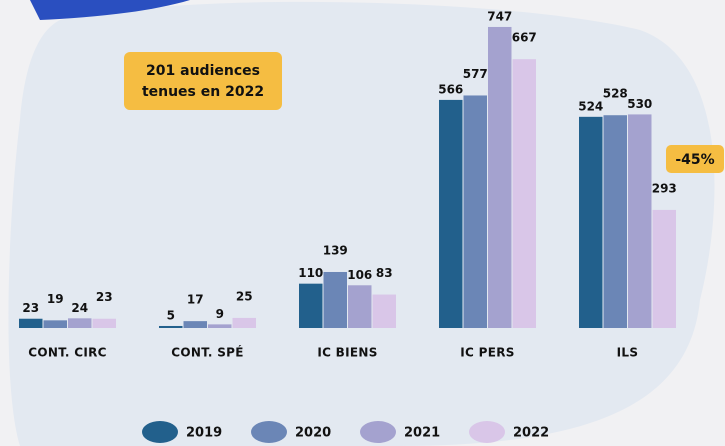 This screenshot has width=725, height=446. I want to click on annotation: tenues en 2022, so click(203, 92).